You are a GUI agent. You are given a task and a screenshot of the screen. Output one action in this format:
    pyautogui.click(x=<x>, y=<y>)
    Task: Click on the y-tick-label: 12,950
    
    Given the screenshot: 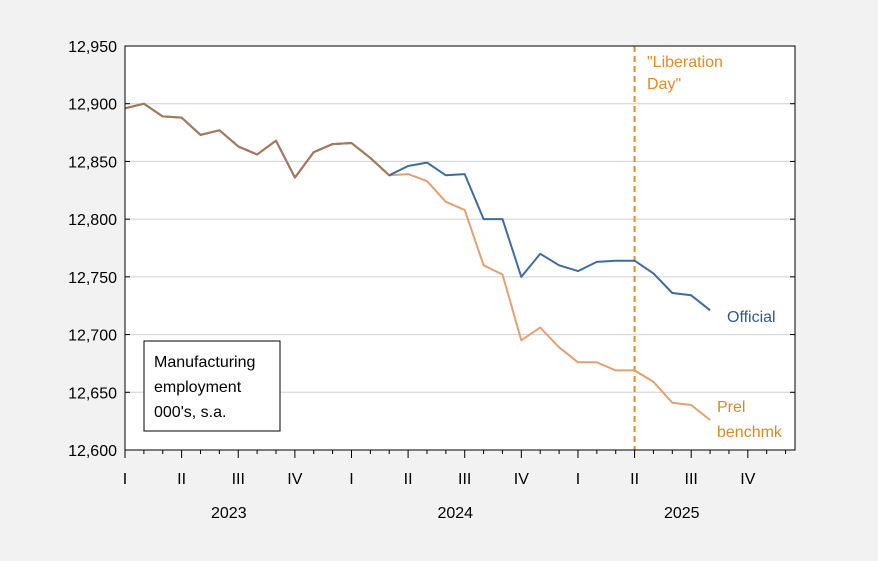 What is the action you would take?
    pyautogui.click(x=92, y=47)
    